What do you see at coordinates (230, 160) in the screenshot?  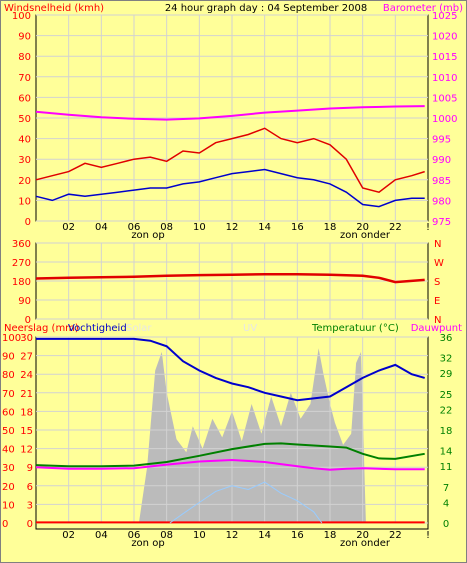 I see `wind-gust-line` at bounding box center [230, 160].